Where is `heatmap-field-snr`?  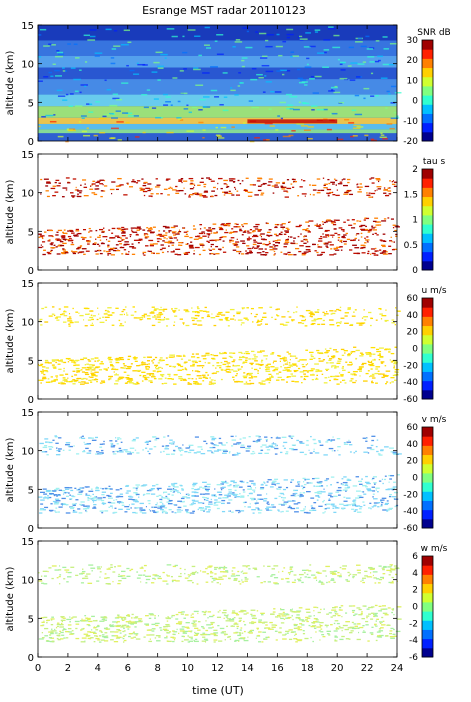 heatmap-field-snr is located at coordinates (220, 84).